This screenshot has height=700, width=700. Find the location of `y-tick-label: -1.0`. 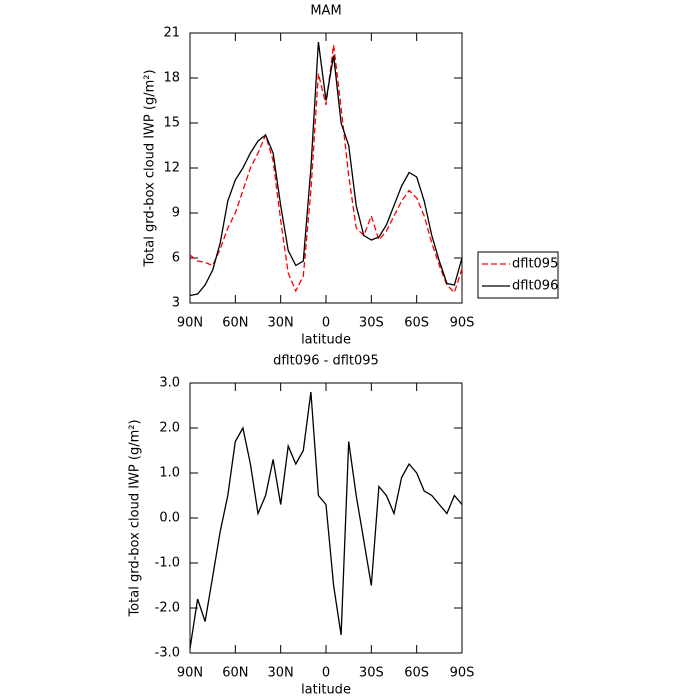

y-tick-label: -1.0 is located at coordinates (167, 563).